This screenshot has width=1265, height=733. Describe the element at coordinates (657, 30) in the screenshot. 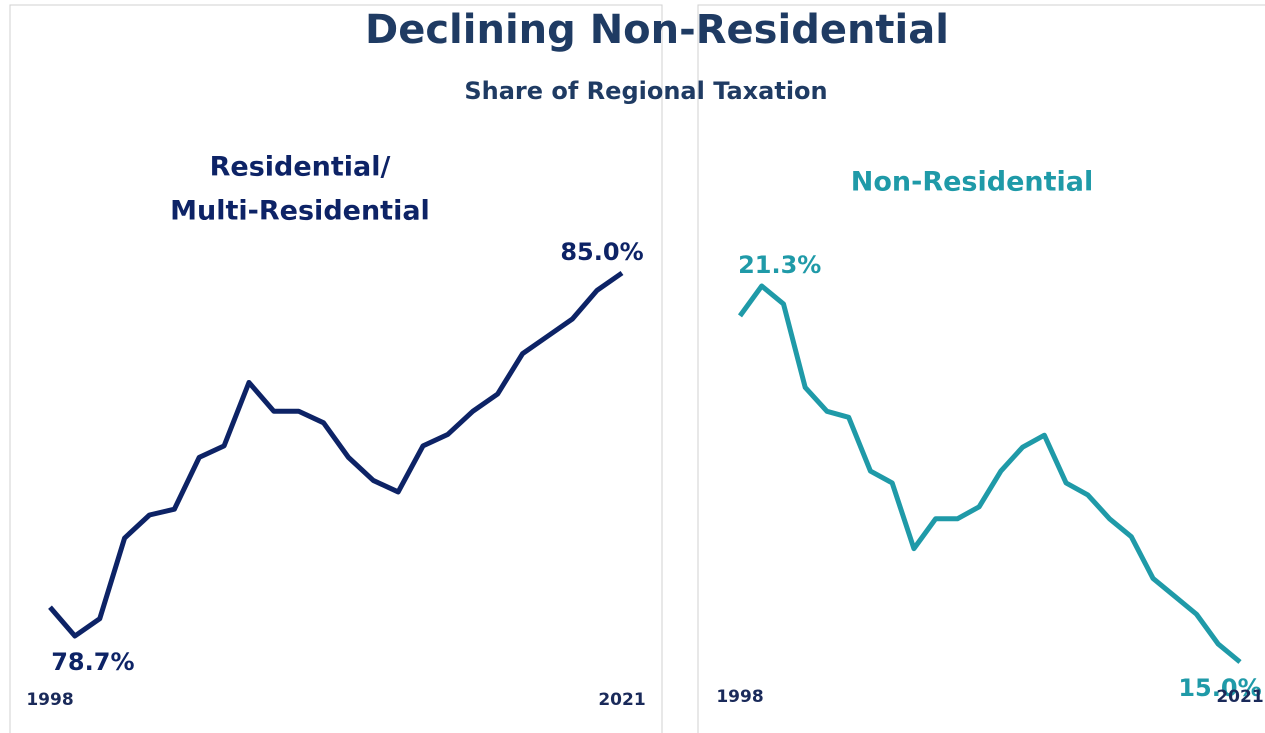

I see `chart-title: Declining Non-Residential` at that location.